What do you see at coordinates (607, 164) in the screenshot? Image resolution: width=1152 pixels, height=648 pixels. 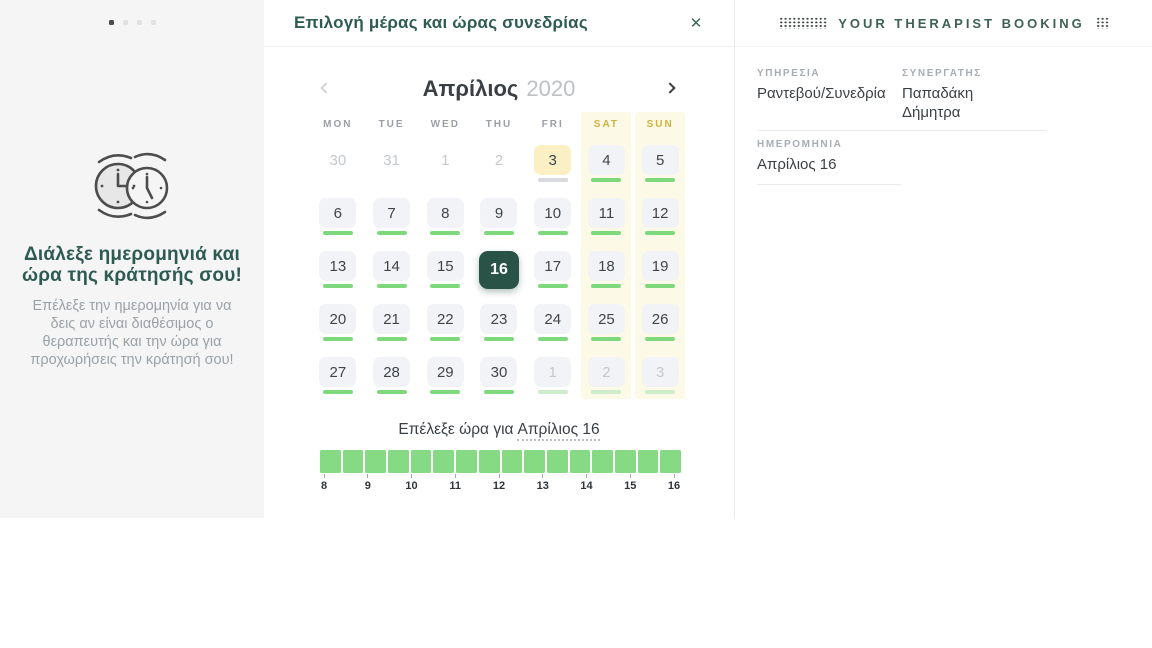 I see `calendar-day-4: 4` at bounding box center [607, 164].